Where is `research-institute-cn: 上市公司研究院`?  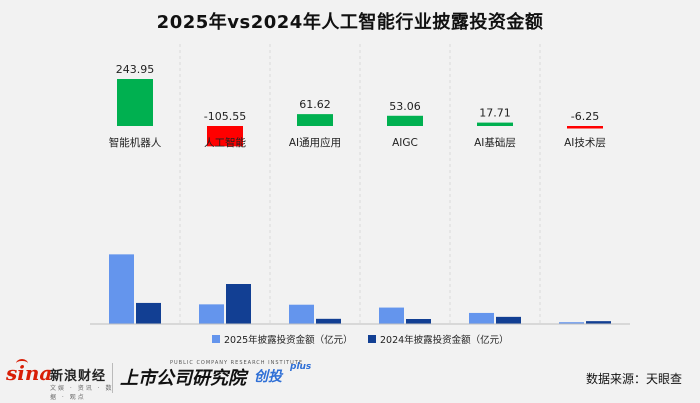 research-institute-cn: 上市公司研究院 is located at coordinates (183, 378).